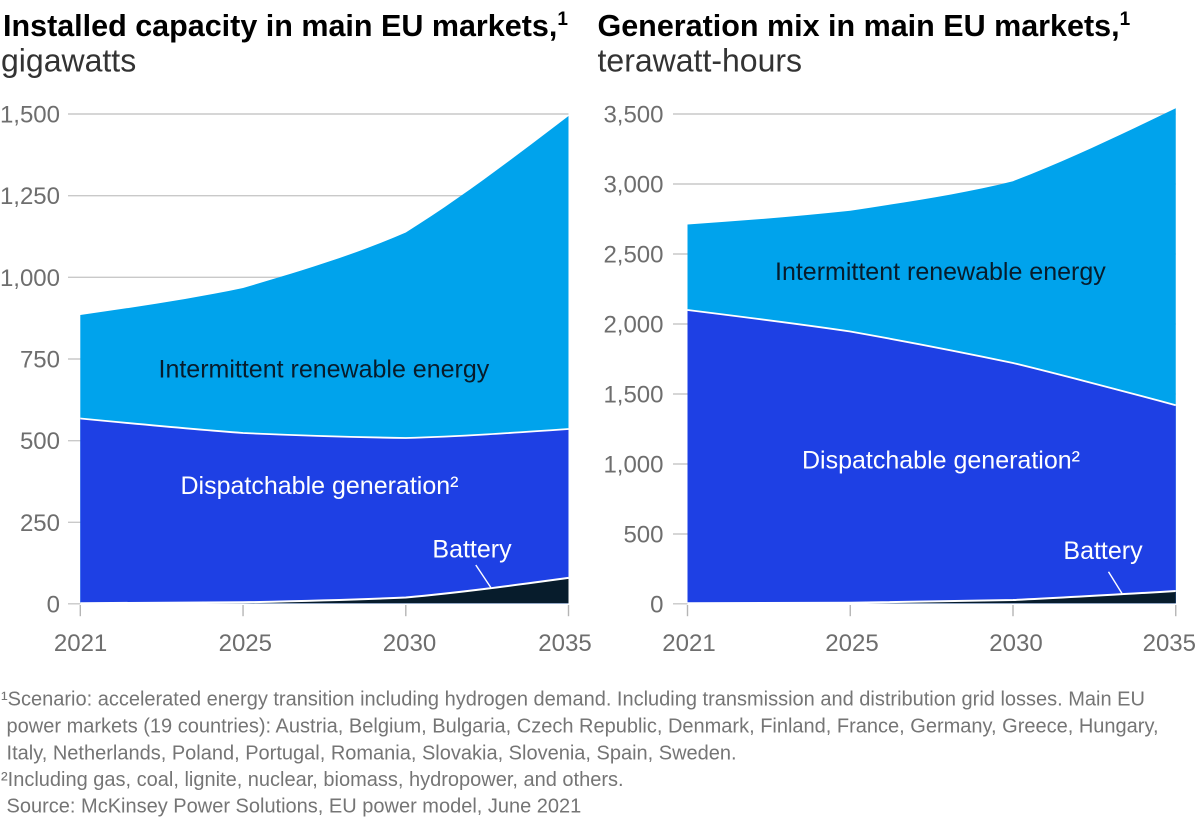 The image size is (1200, 824). Describe the element at coordinates (633, 325) in the screenshot. I see `svg-text: 2,000` at that location.